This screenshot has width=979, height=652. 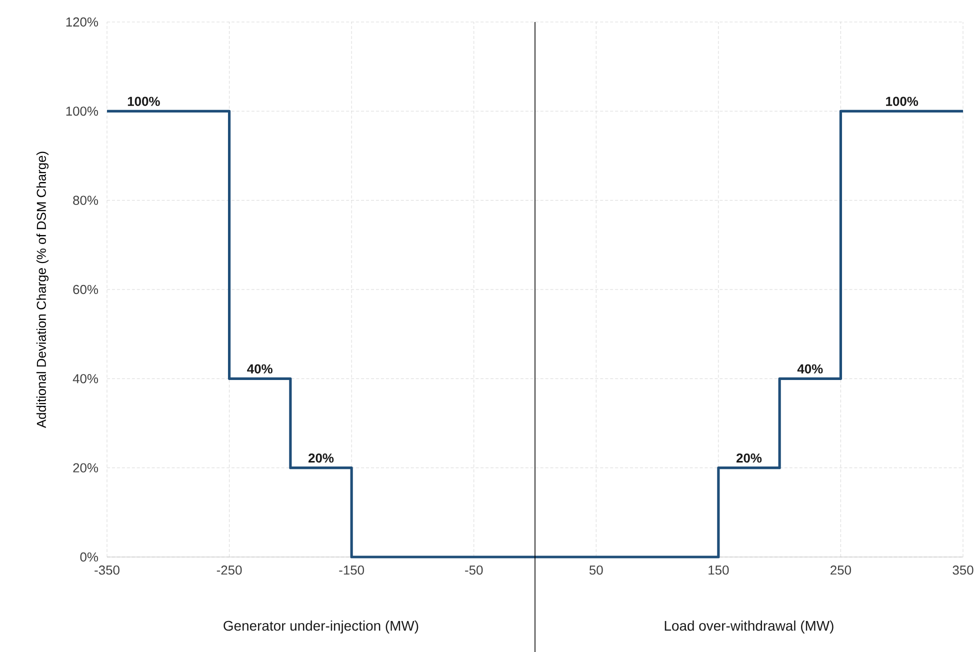 What do you see at coordinates (841, 570) in the screenshot?
I see `x-tick-label: 250` at bounding box center [841, 570].